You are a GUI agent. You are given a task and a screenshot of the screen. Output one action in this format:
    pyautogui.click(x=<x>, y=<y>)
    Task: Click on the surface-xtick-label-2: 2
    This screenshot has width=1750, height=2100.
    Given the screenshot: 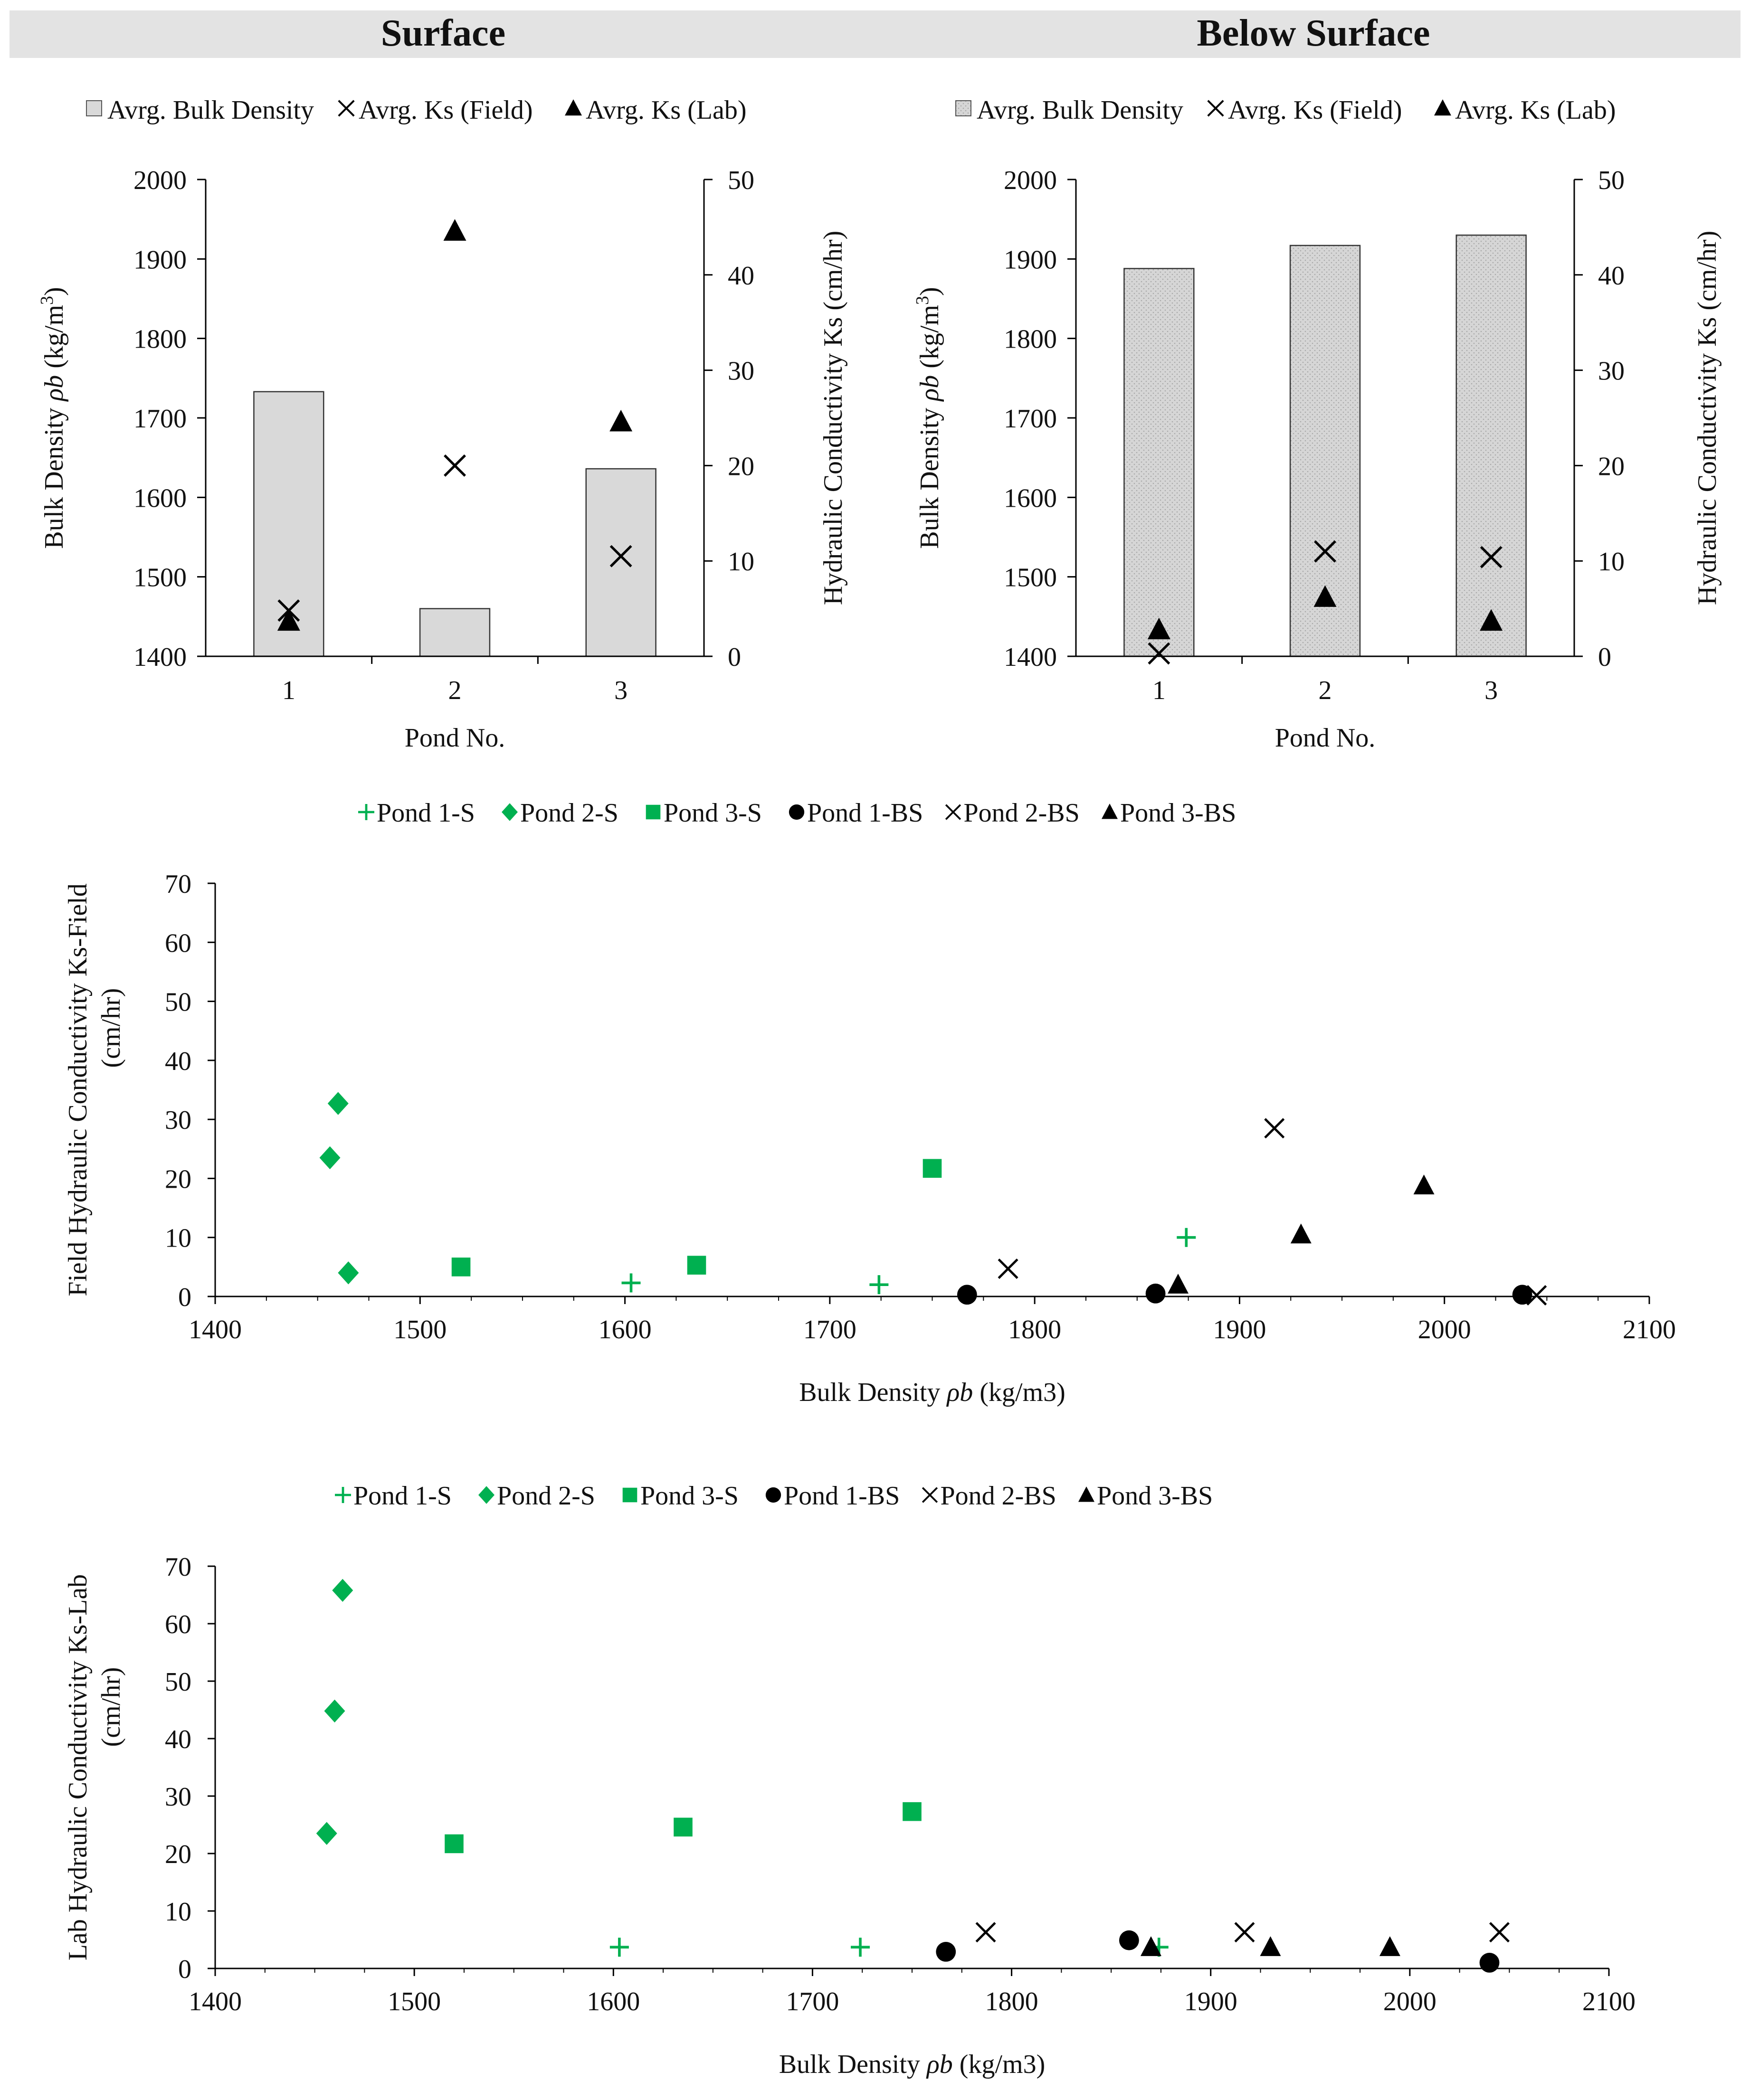 What is the action you would take?
    pyautogui.click(x=455, y=691)
    